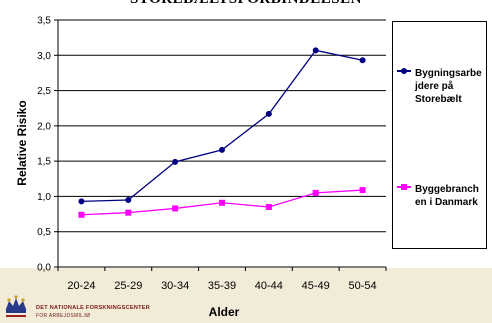  What do you see at coordinates (63, 316) in the screenshot?
I see `org-subtitle: FOR ARBEJDSMILJØ` at bounding box center [63, 316].